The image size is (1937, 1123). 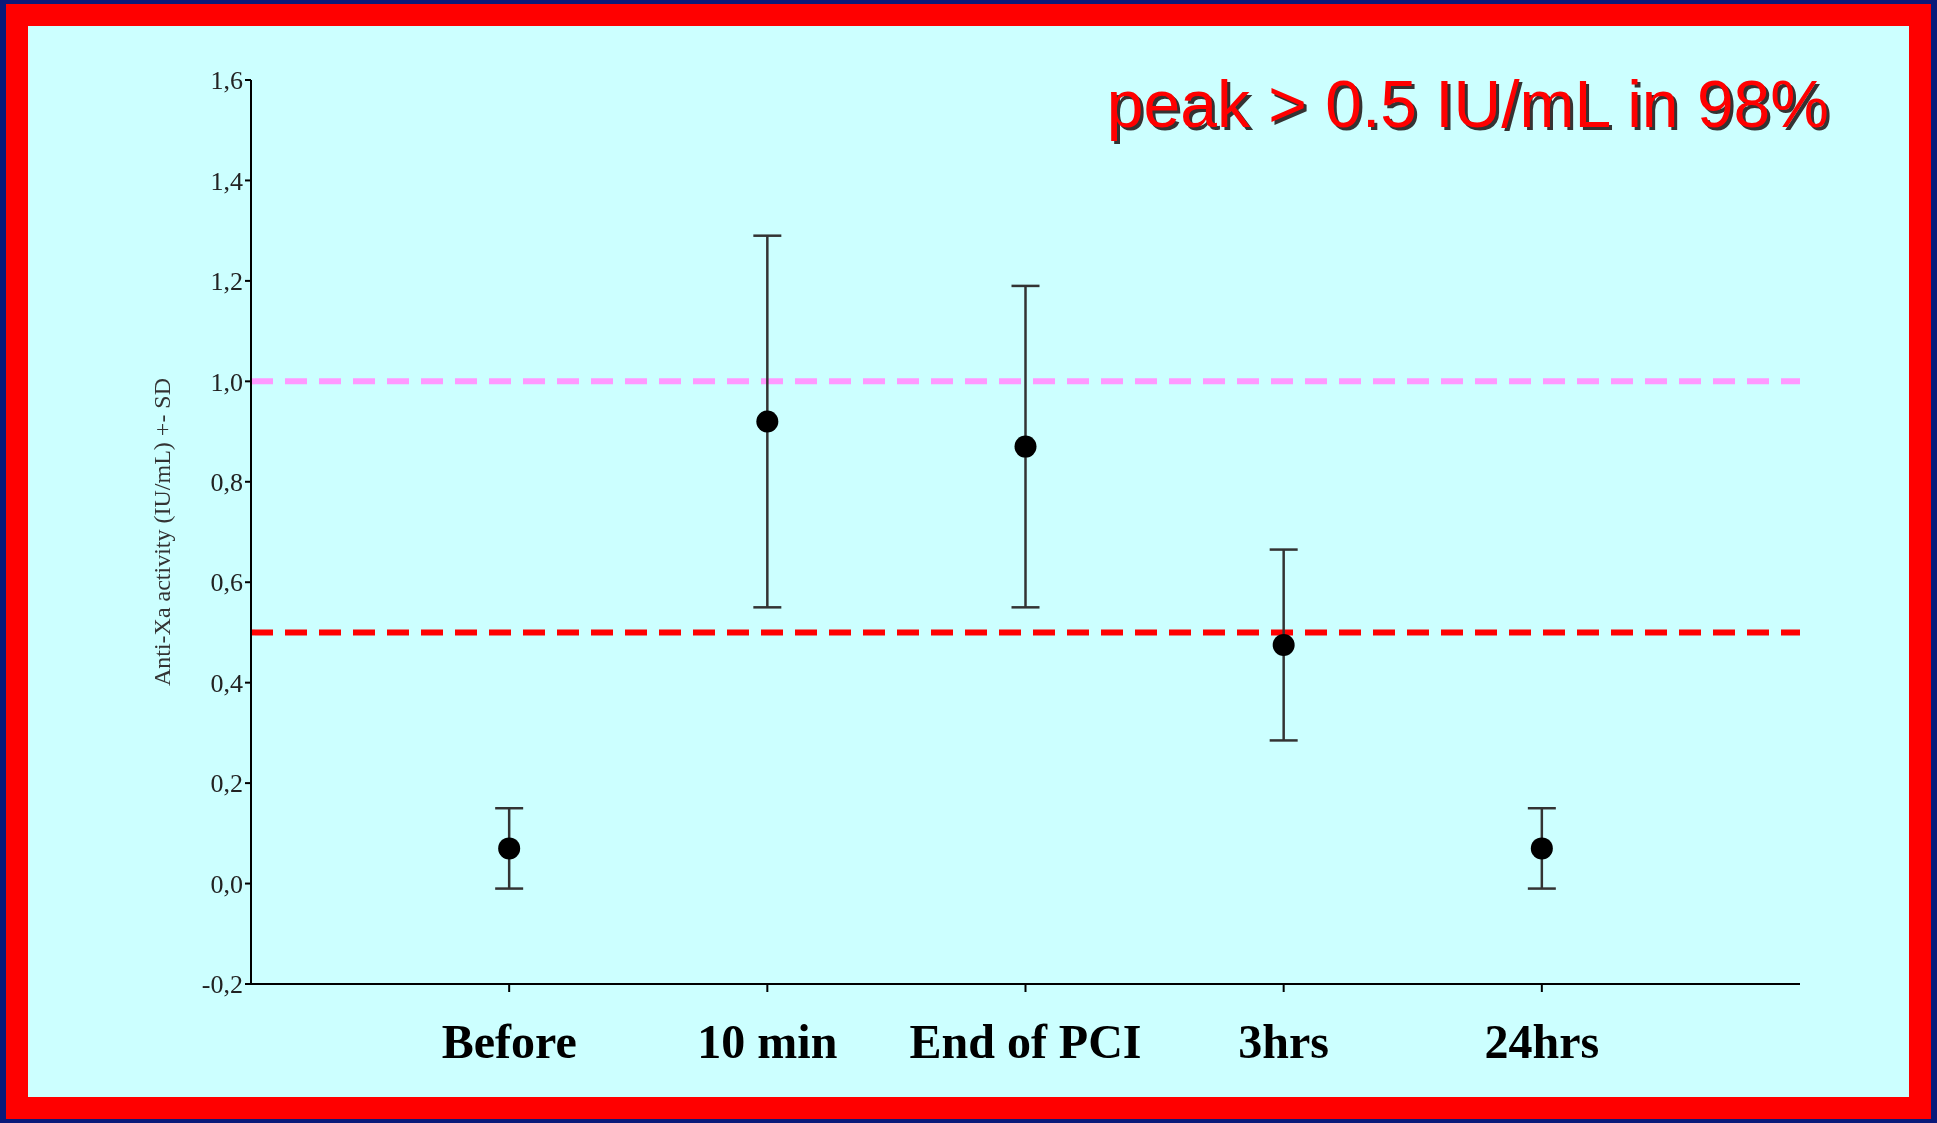 What do you see at coordinates (1025, 1042) in the screenshot?
I see `x-tick-label: End of PCI` at bounding box center [1025, 1042].